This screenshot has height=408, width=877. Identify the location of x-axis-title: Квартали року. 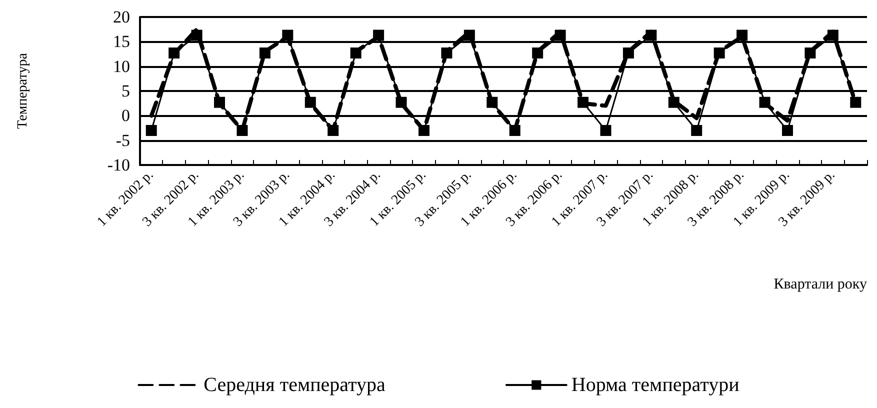
(821, 284).